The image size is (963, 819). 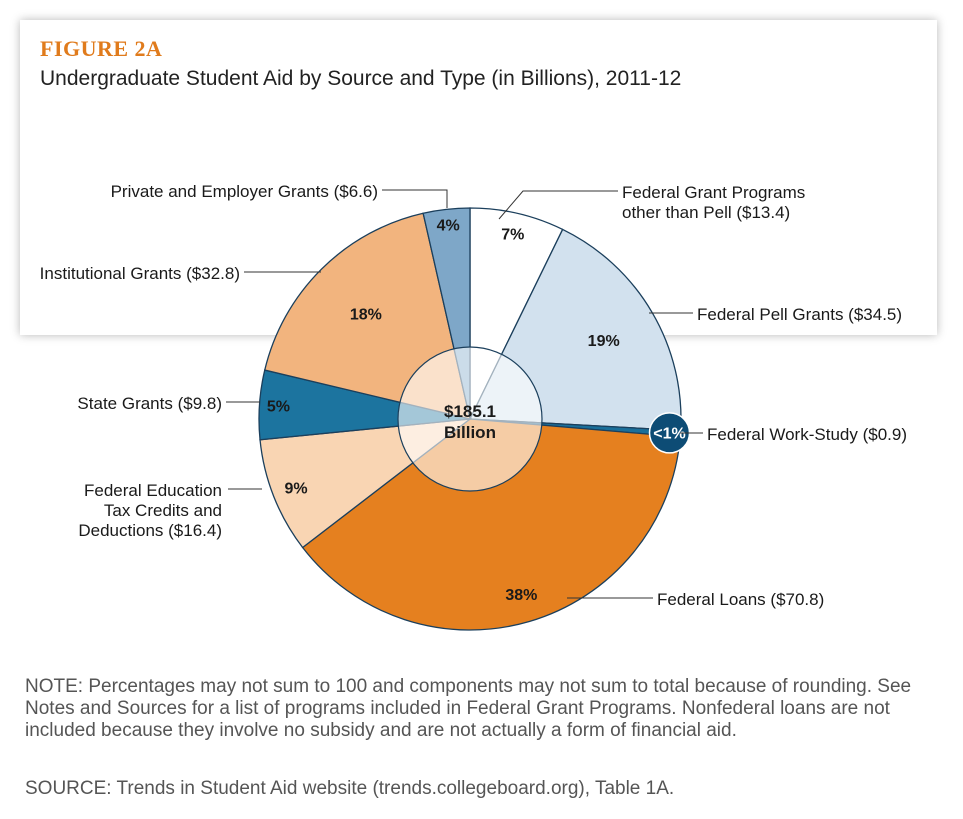 I want to click on pct-label-federal-grant-programs-other-than-pell: 7%, so click(x=512, y=234).